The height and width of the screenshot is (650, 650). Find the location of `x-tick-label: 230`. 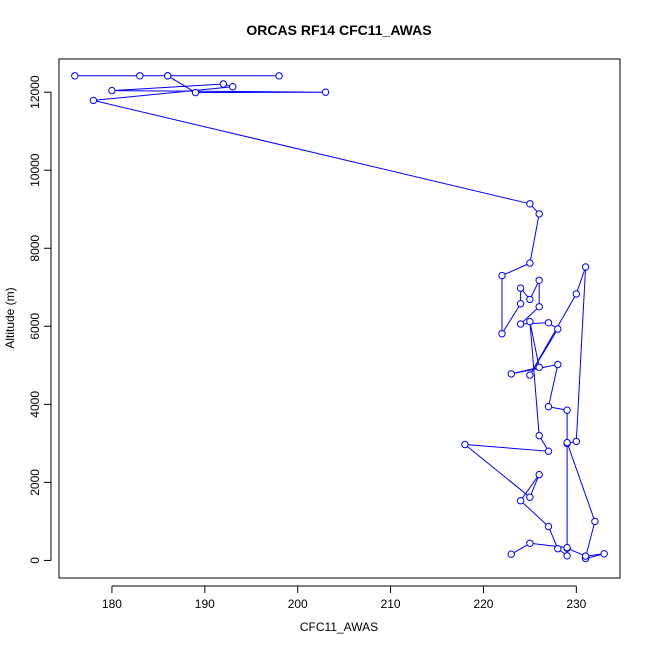

x-tick-label: 230 is located at coordinates (576, 604).